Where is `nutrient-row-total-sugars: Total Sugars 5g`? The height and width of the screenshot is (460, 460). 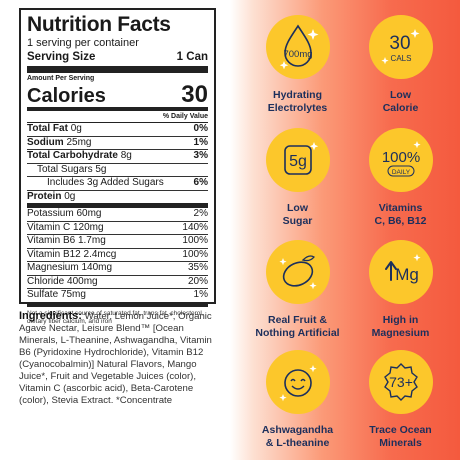 nutrient-row-total-sugars: Total Sugars 5g is located at coordinates (117, 170).